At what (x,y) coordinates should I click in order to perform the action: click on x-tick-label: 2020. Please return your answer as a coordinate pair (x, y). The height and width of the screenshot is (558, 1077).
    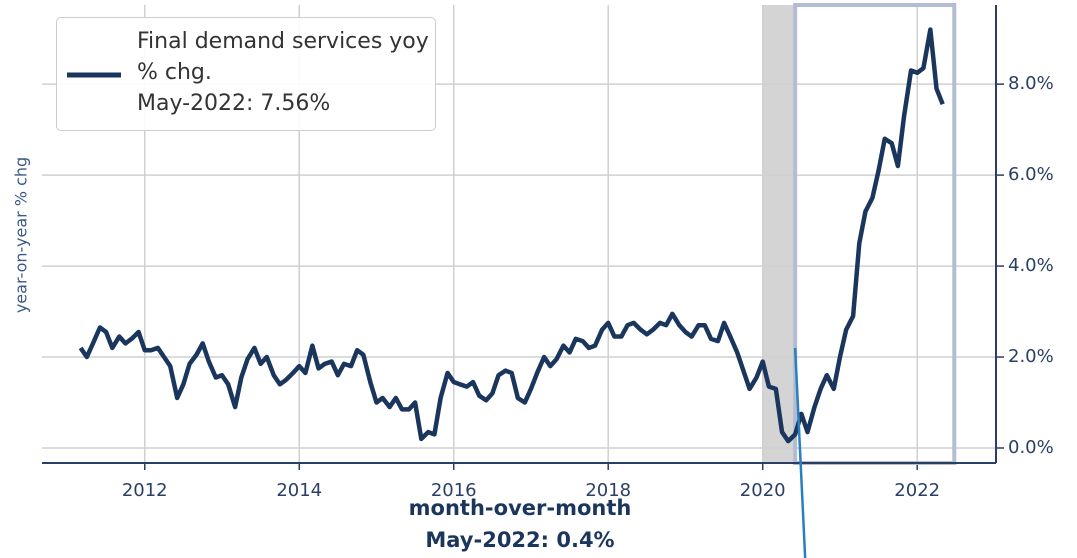
    Looking at the image, I should click on (763, 490).